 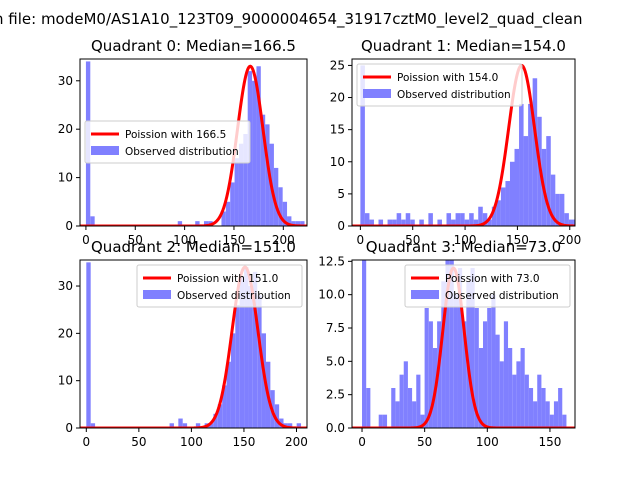 I want to click on subplot-title: Quadrant 1: Median=154.0, so click(x=463, y=46).